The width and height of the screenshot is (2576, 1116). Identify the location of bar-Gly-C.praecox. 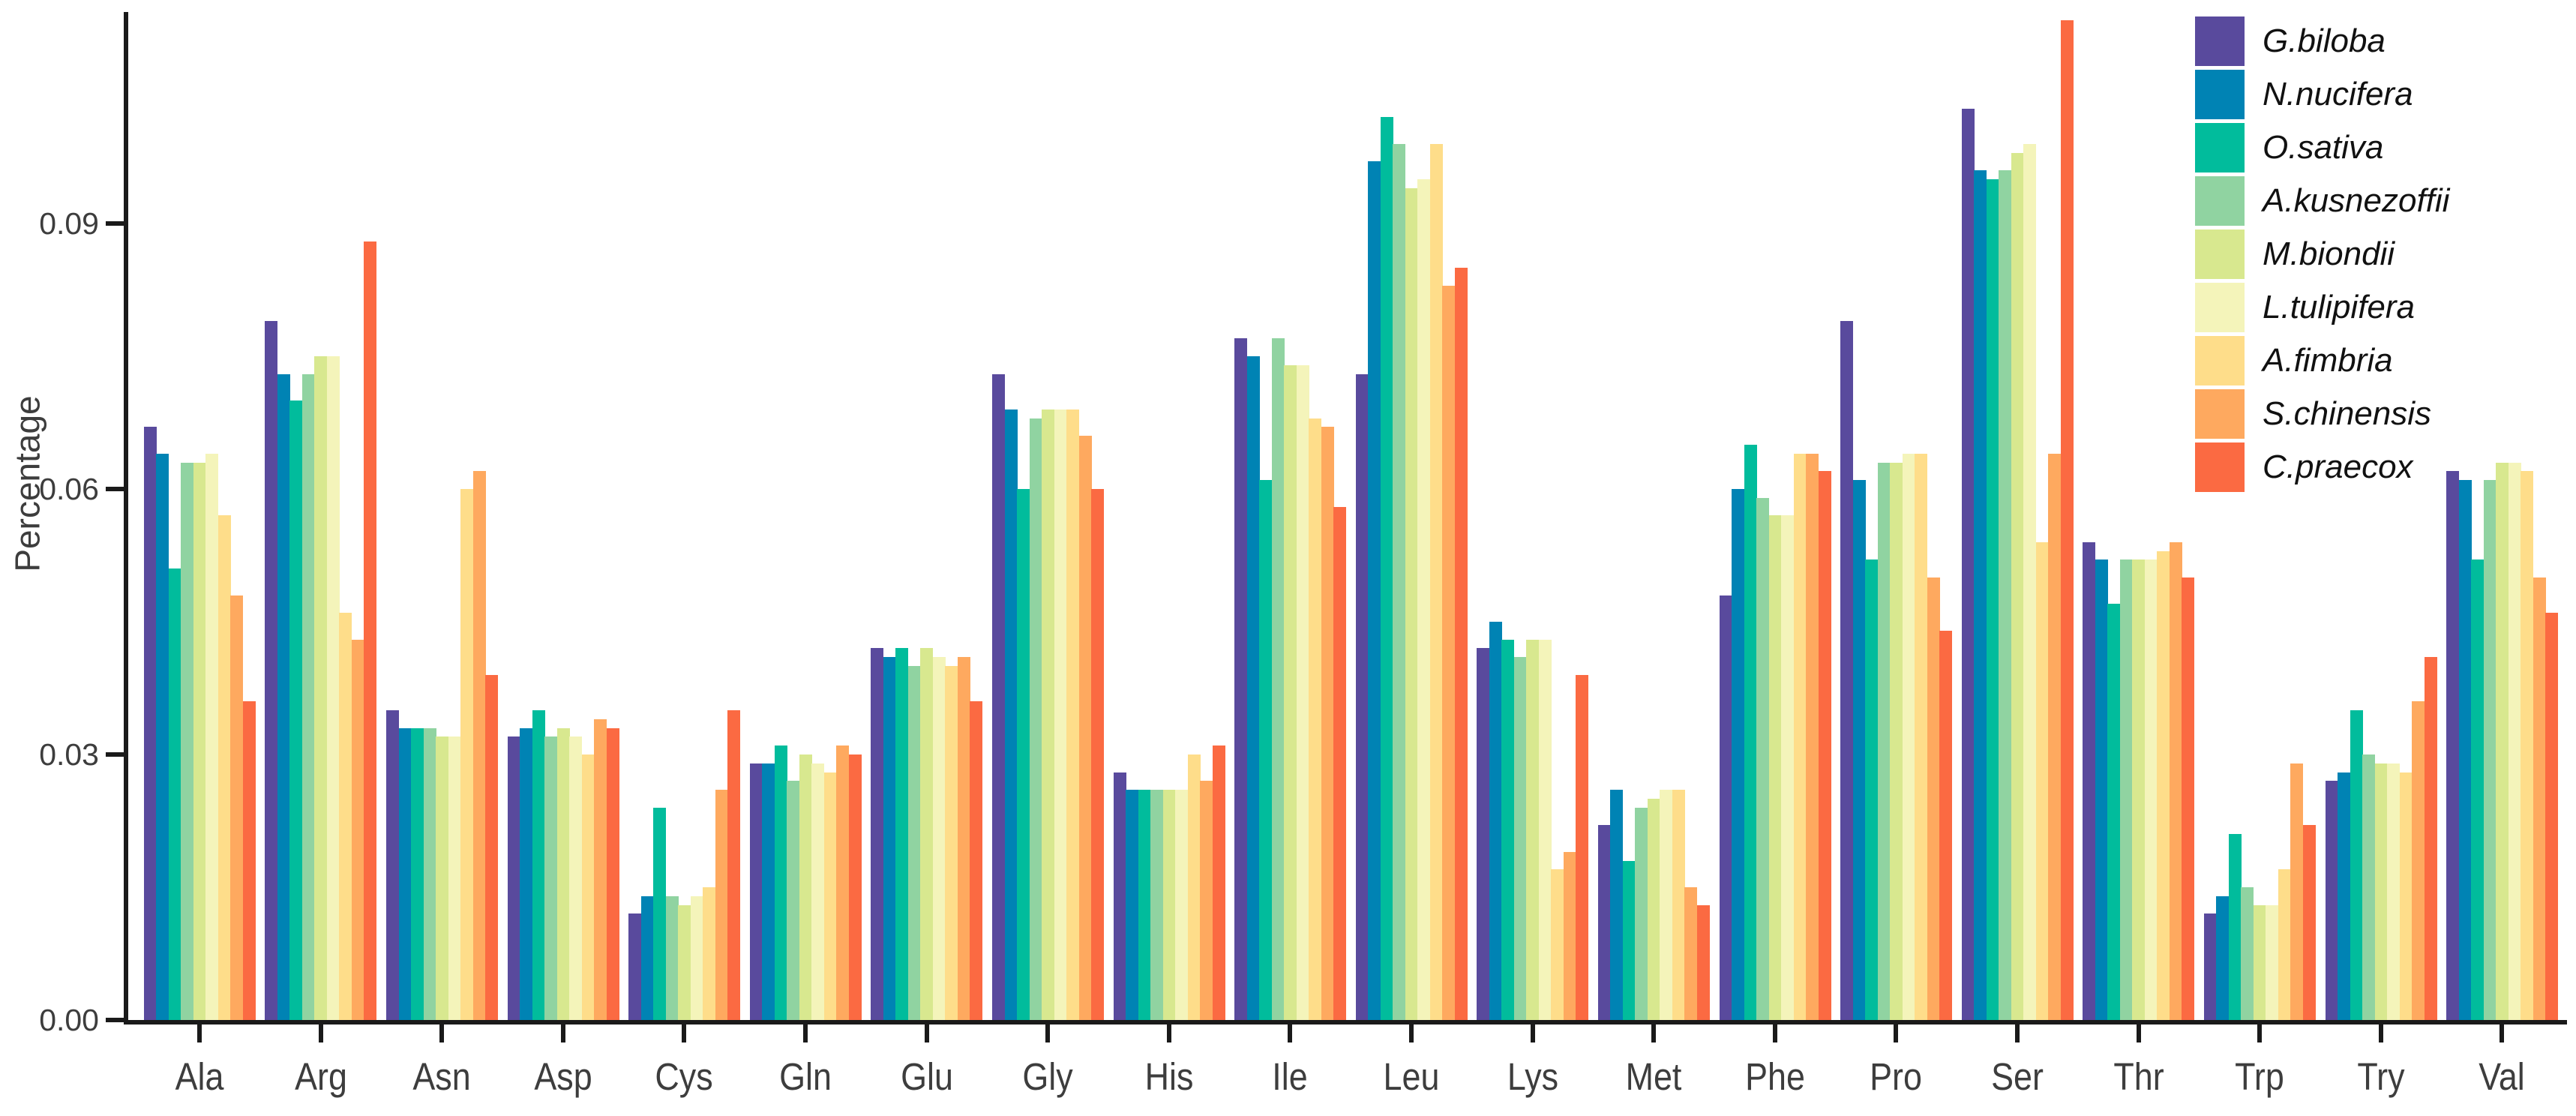
(1098, 754).